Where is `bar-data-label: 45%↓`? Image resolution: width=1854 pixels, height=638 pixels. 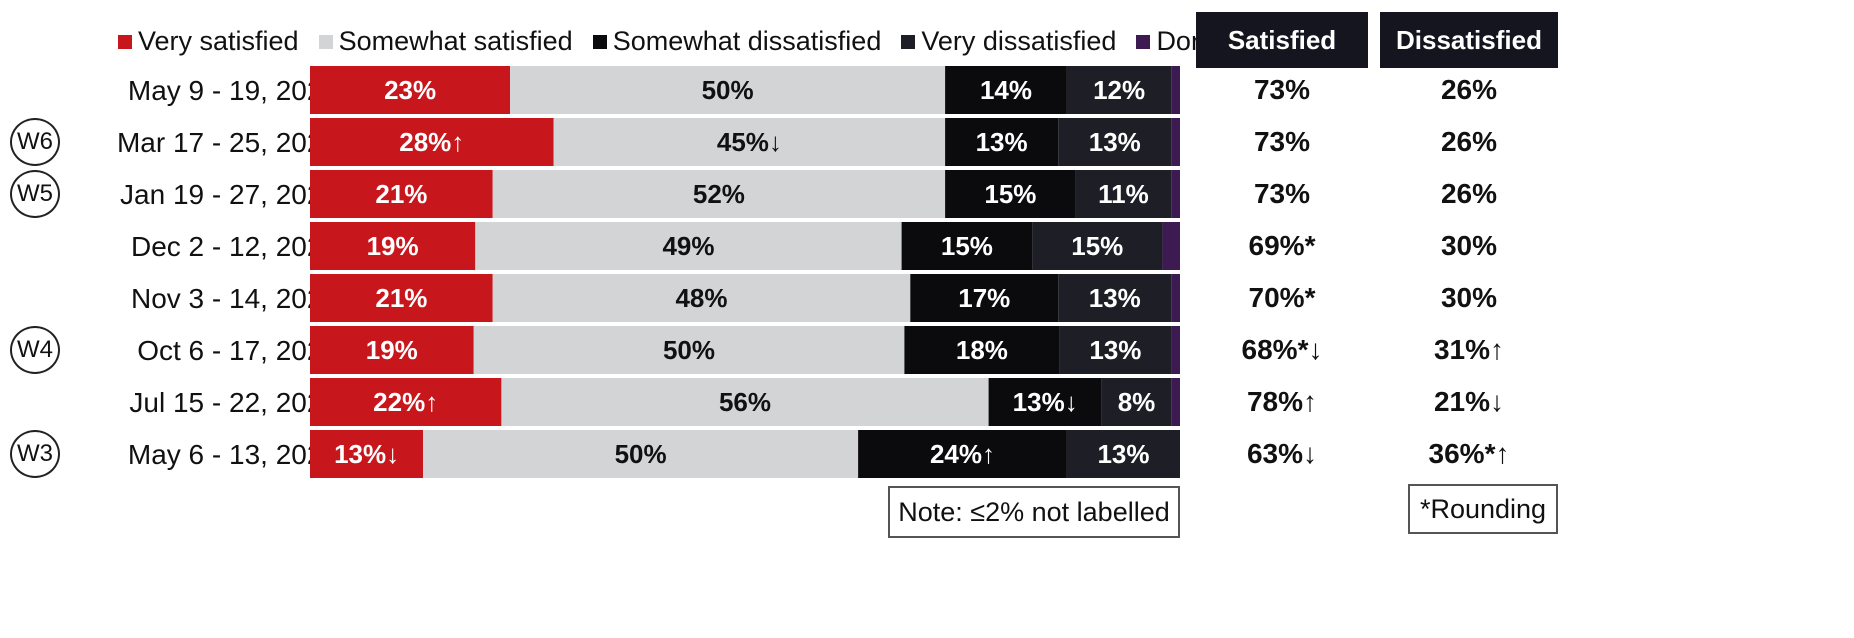
bar-data-label: 45%↓ is located at coordinates (749, 142).